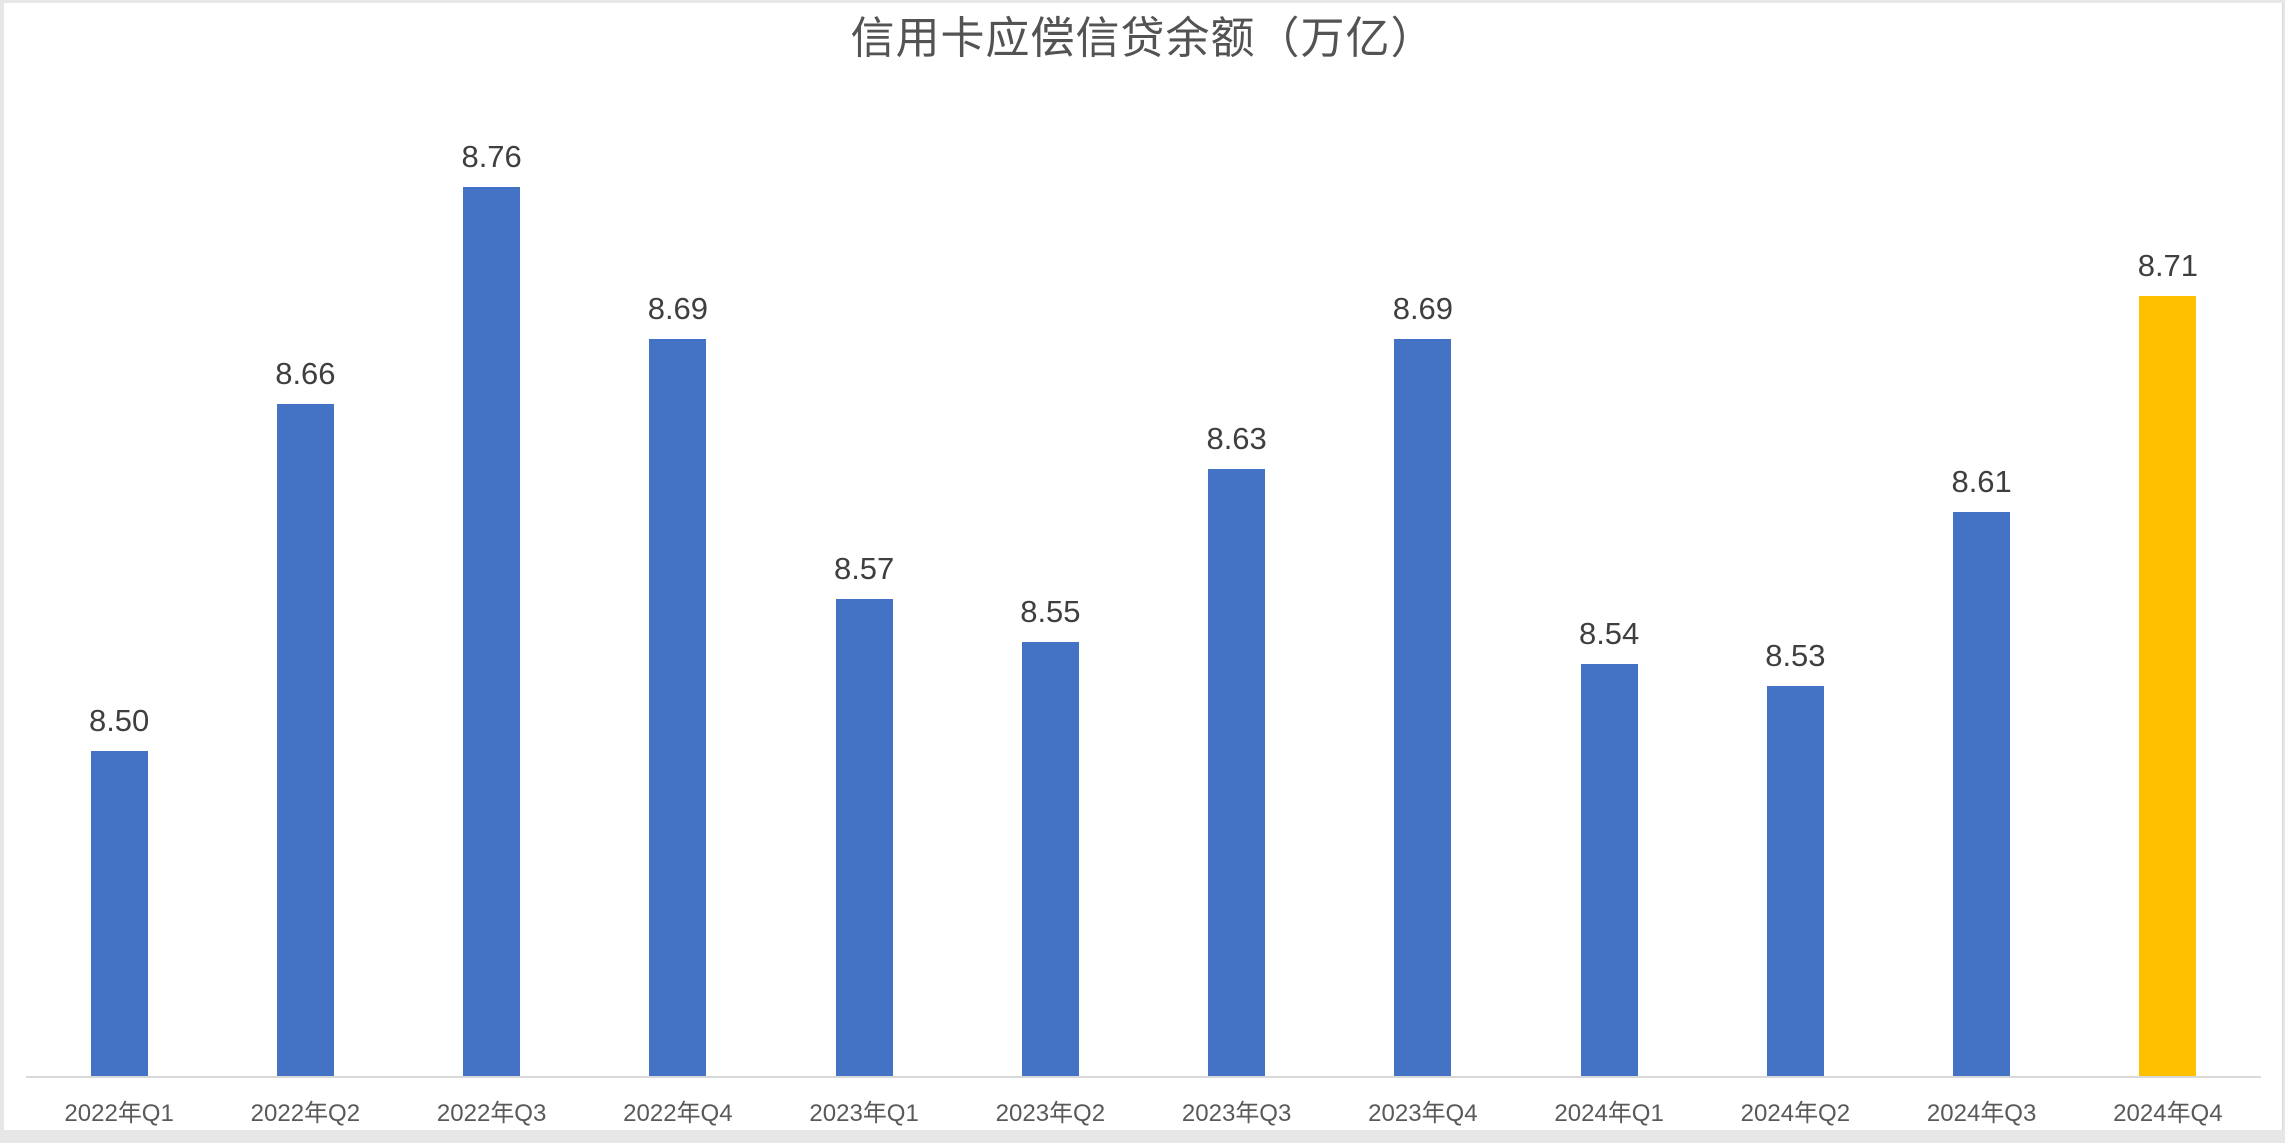  I want to click on bar-slot: 8.71, so click(2168, 539).